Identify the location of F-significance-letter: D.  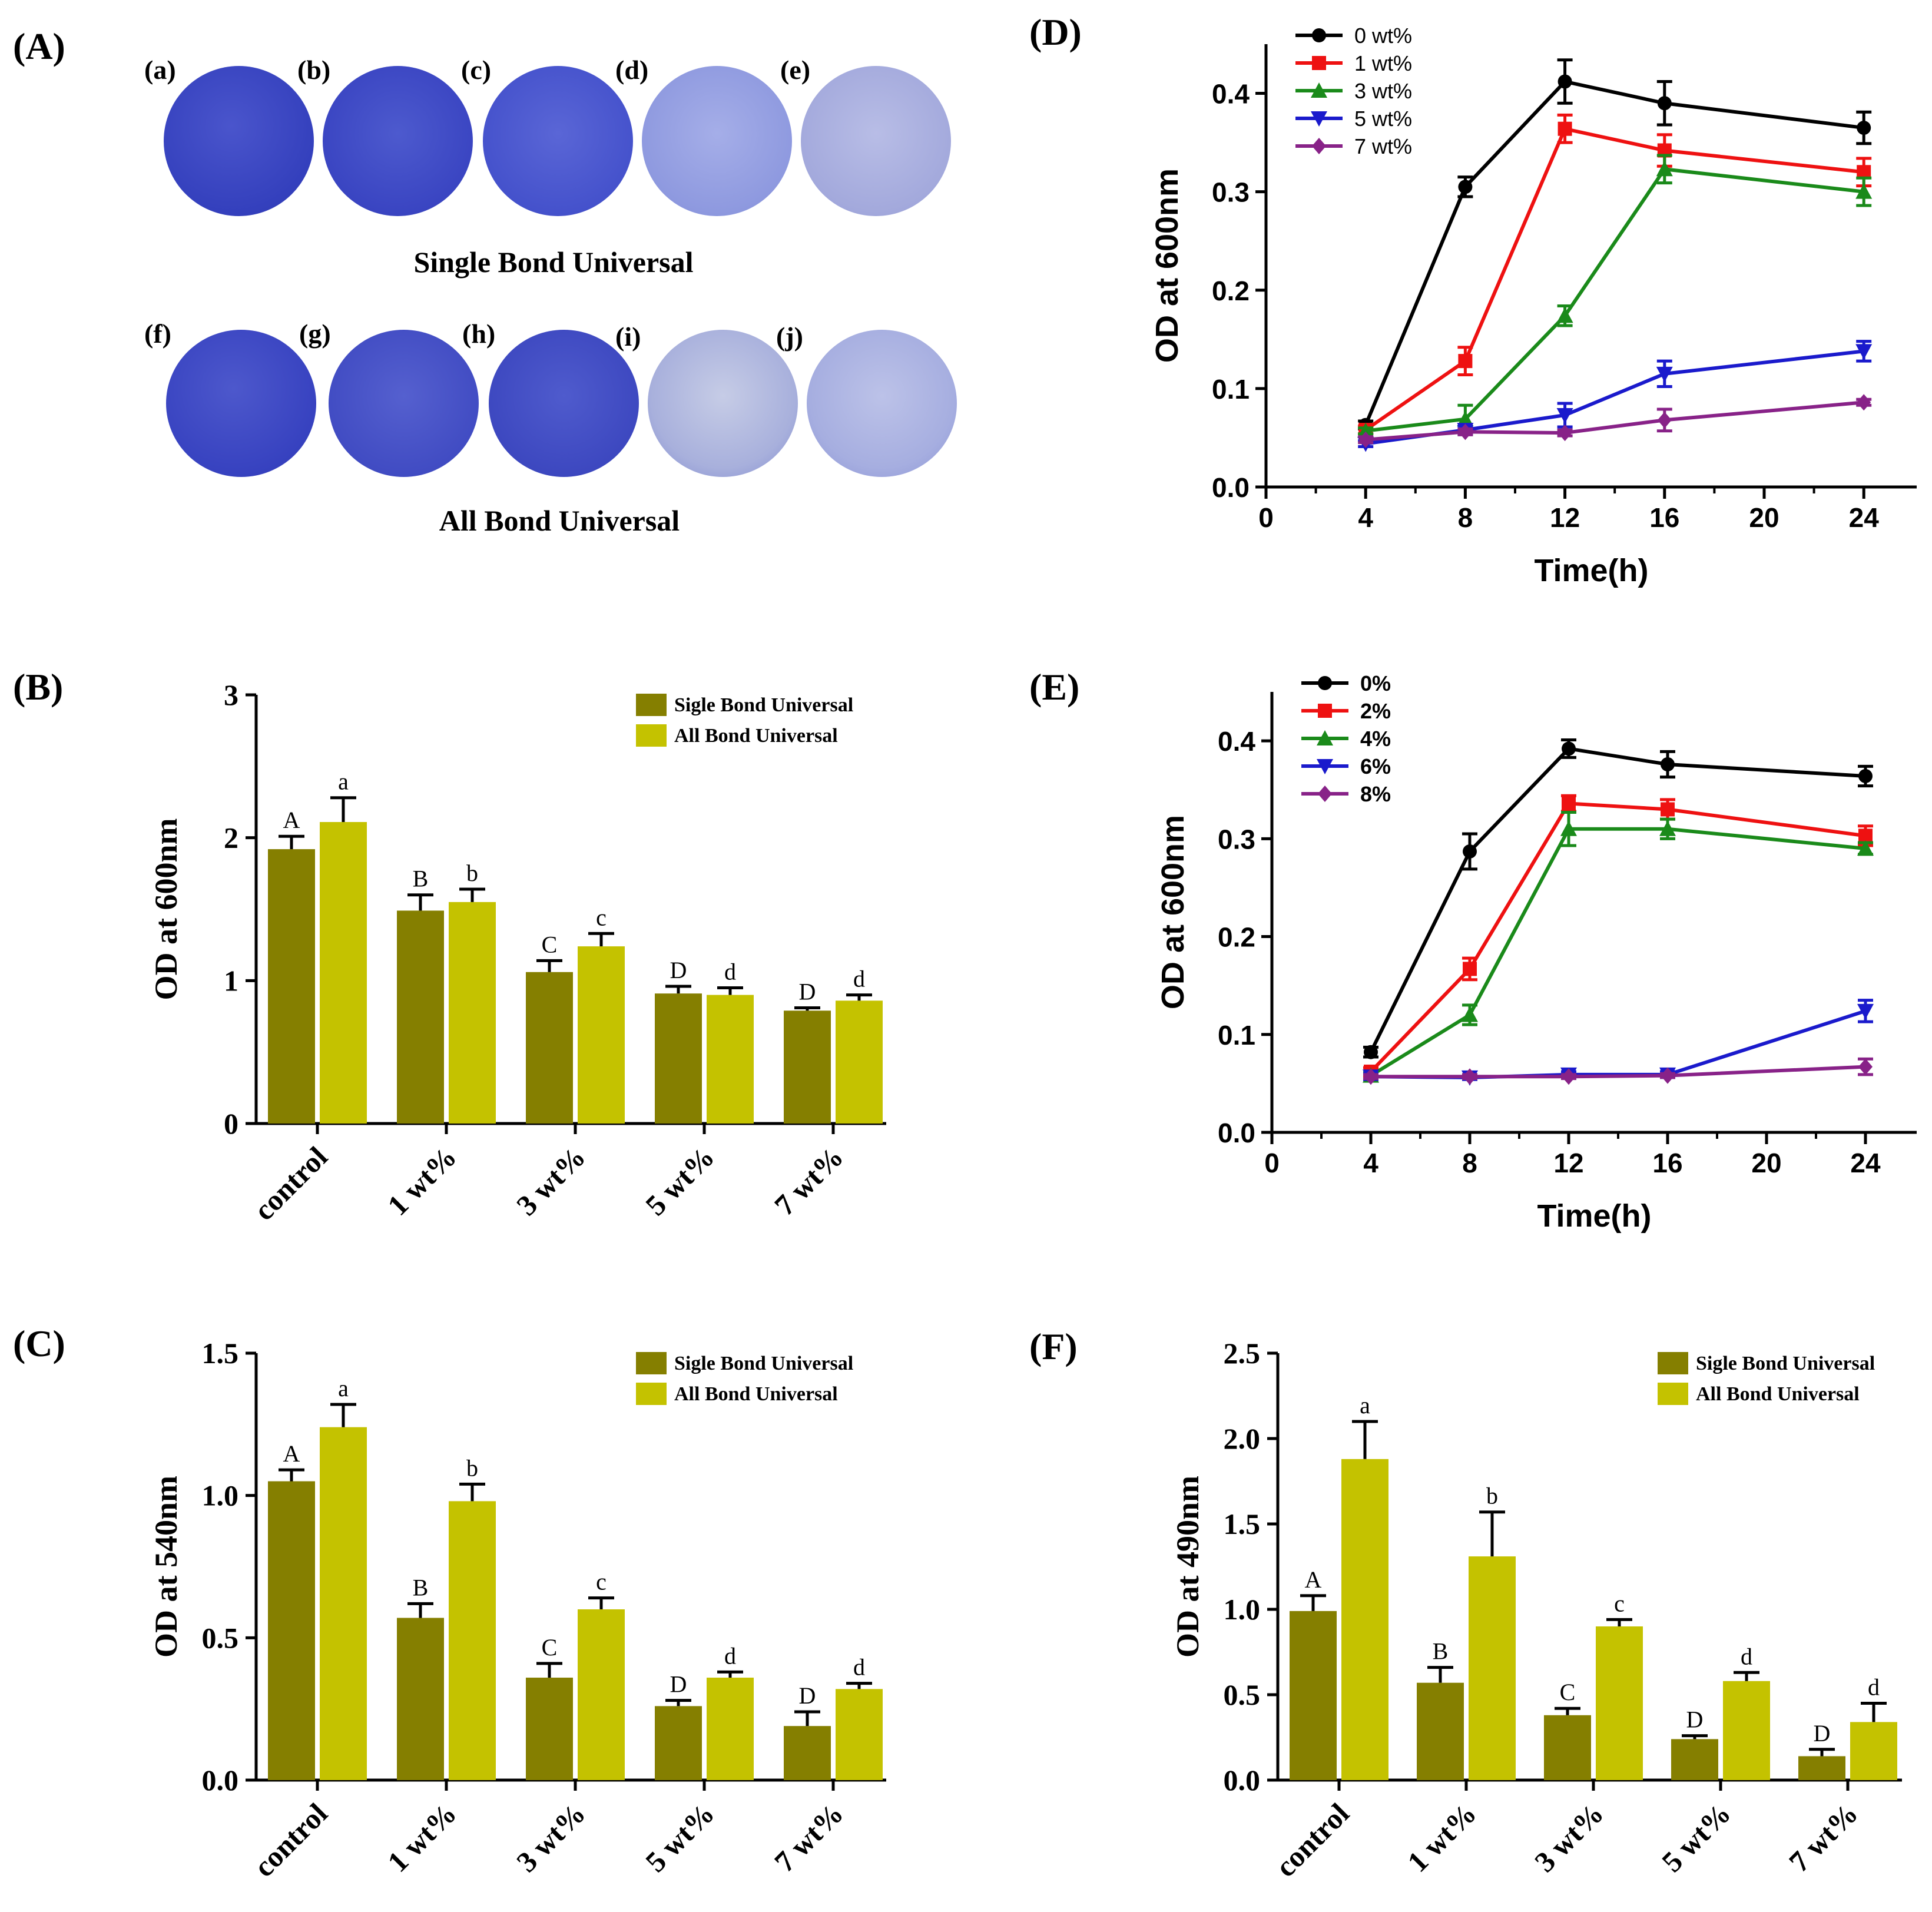
(1695, 1719).